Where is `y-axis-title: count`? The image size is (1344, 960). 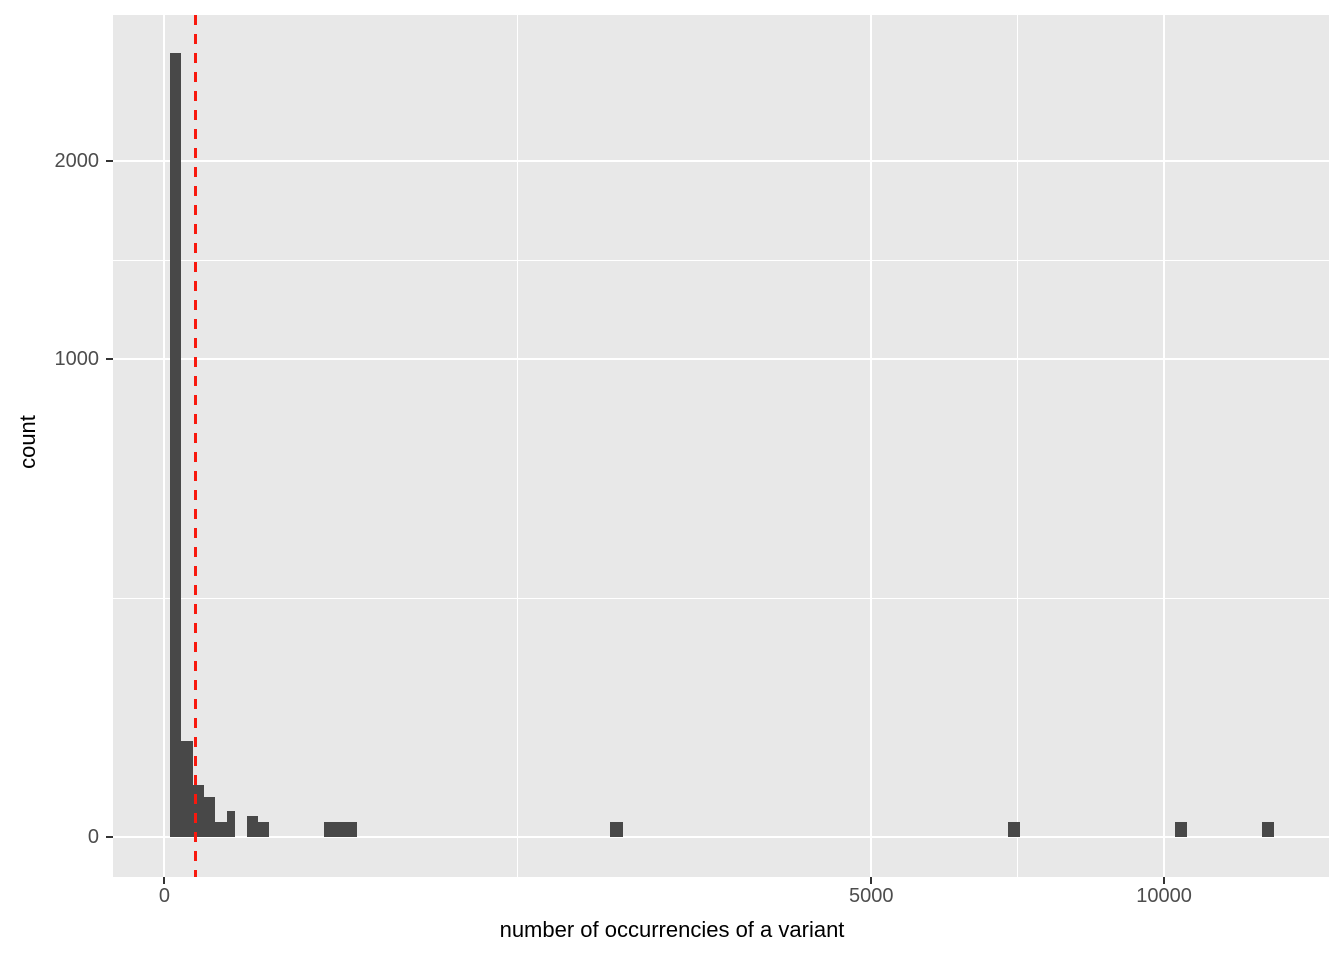 y-axis-title: count is located at coordinates (27, 442).